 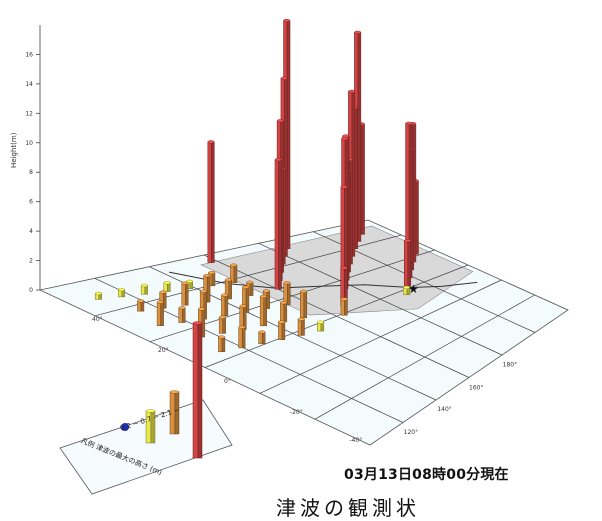 I want to click on map-axis-label: 140°, so click(x=444, y=409).